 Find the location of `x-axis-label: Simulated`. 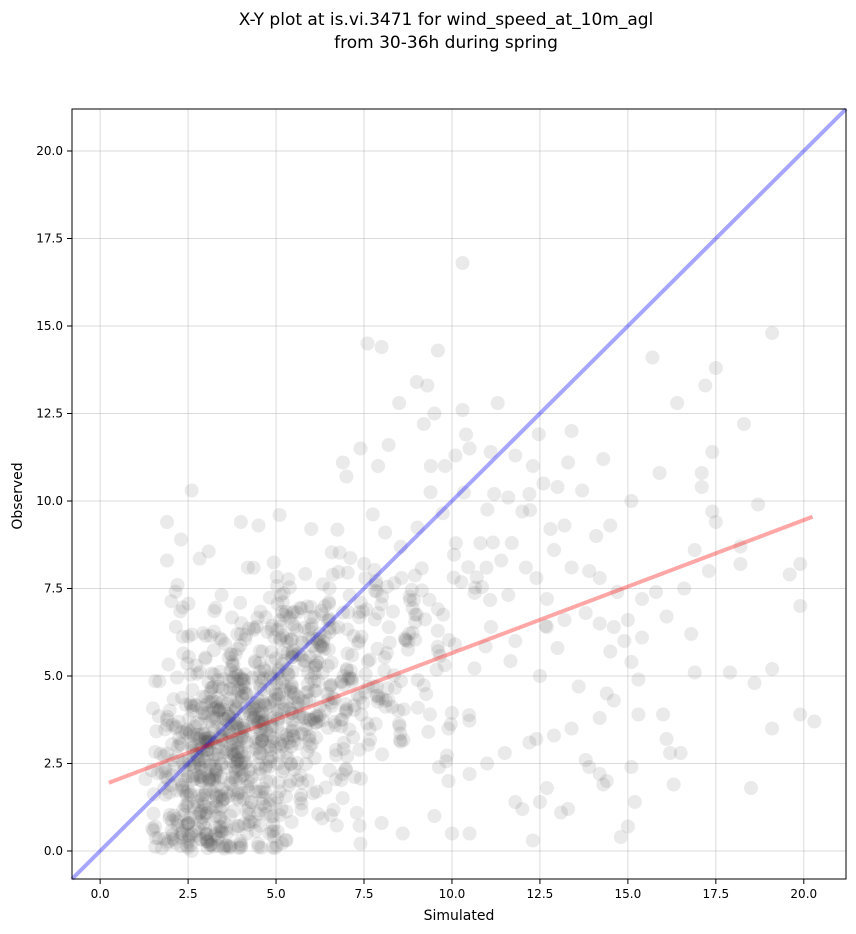

x-axis-label: Simulated is located at coordinates (459, 916).